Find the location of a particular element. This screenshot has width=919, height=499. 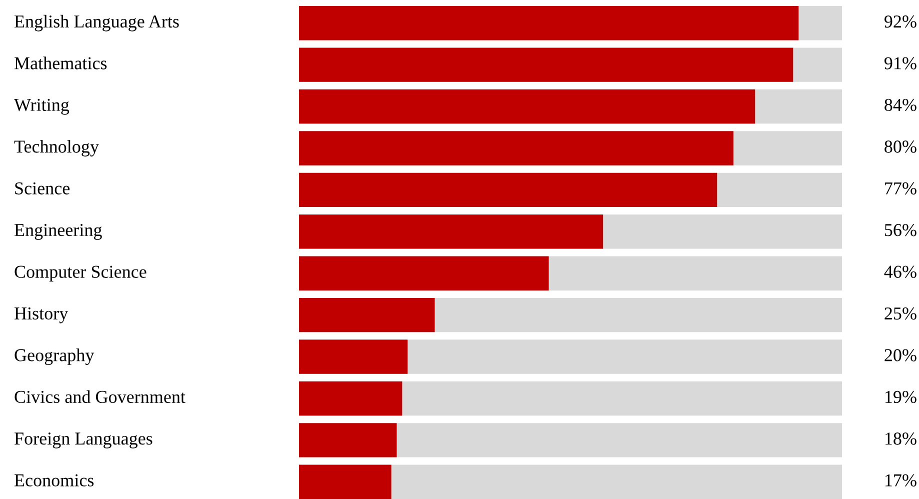

y-tick-label: Science is located at coordinates (42, 188).